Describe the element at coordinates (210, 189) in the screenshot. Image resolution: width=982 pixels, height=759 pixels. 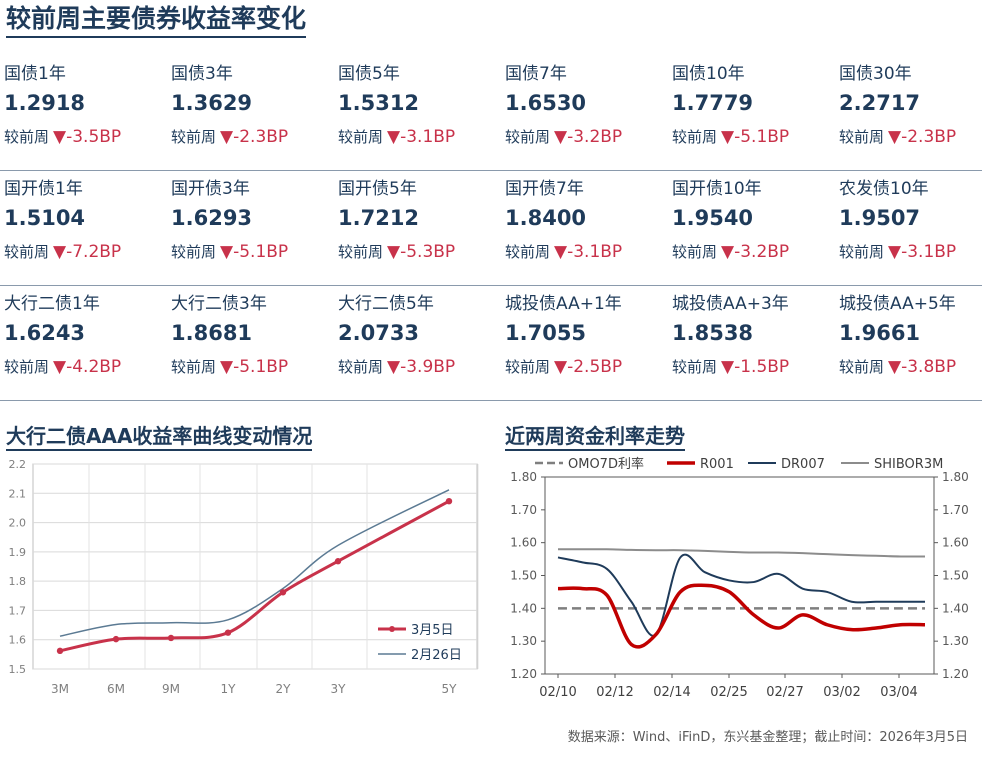
I see `bond-name: 国开债3年` at that location.